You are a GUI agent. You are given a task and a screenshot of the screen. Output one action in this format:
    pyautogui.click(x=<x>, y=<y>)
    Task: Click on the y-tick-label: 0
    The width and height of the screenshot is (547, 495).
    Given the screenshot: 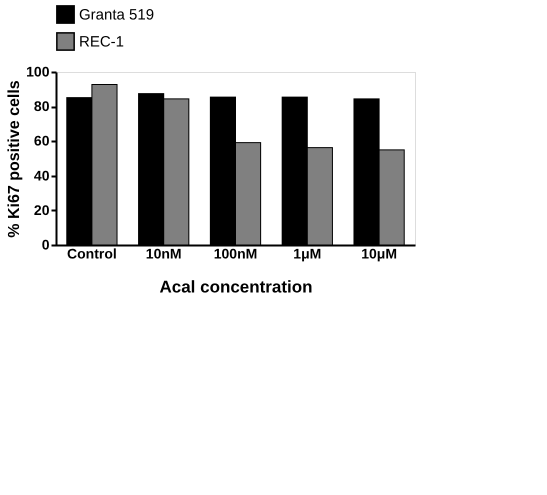 What is the action you would take?
    pyautogui.click(x=46, y=244)
    